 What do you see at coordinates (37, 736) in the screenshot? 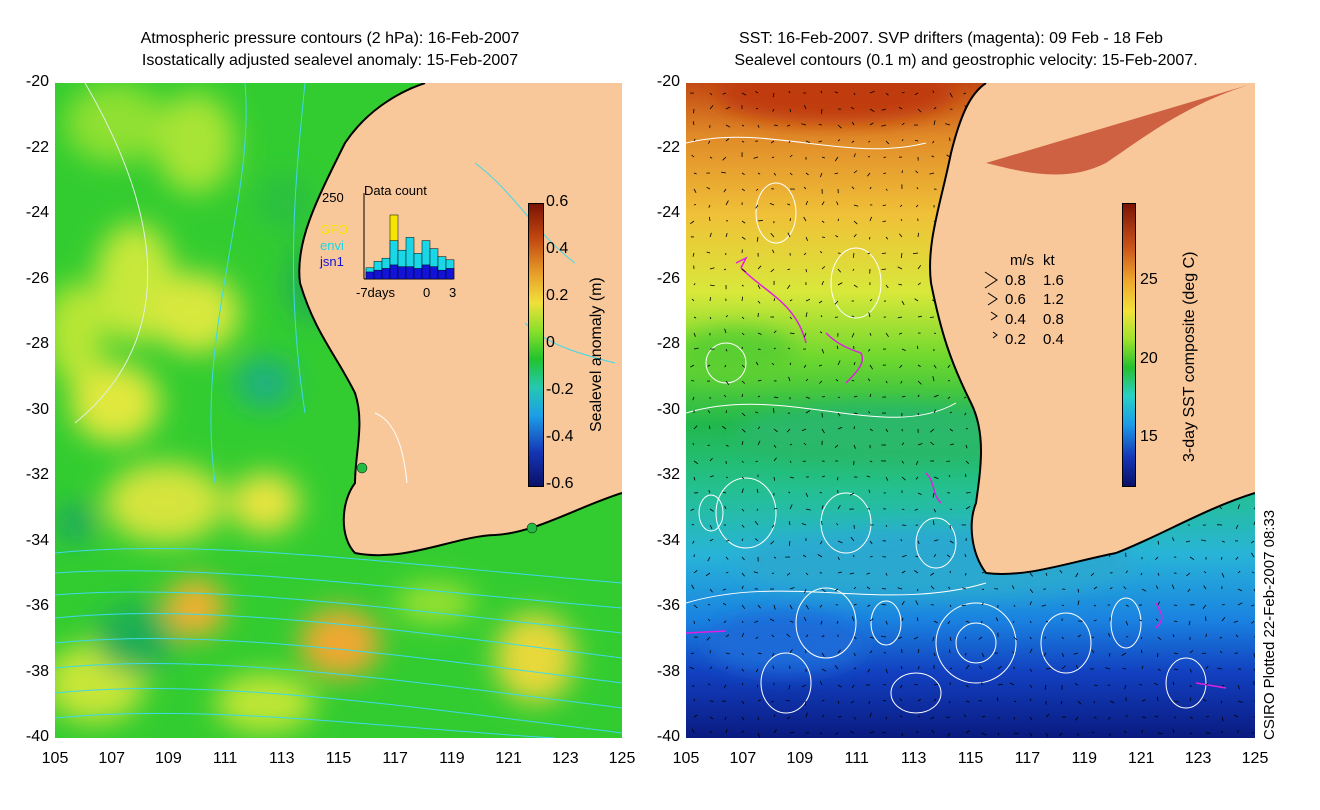
I see `lat-tick-label: -40` at bounding box center [37, 736].